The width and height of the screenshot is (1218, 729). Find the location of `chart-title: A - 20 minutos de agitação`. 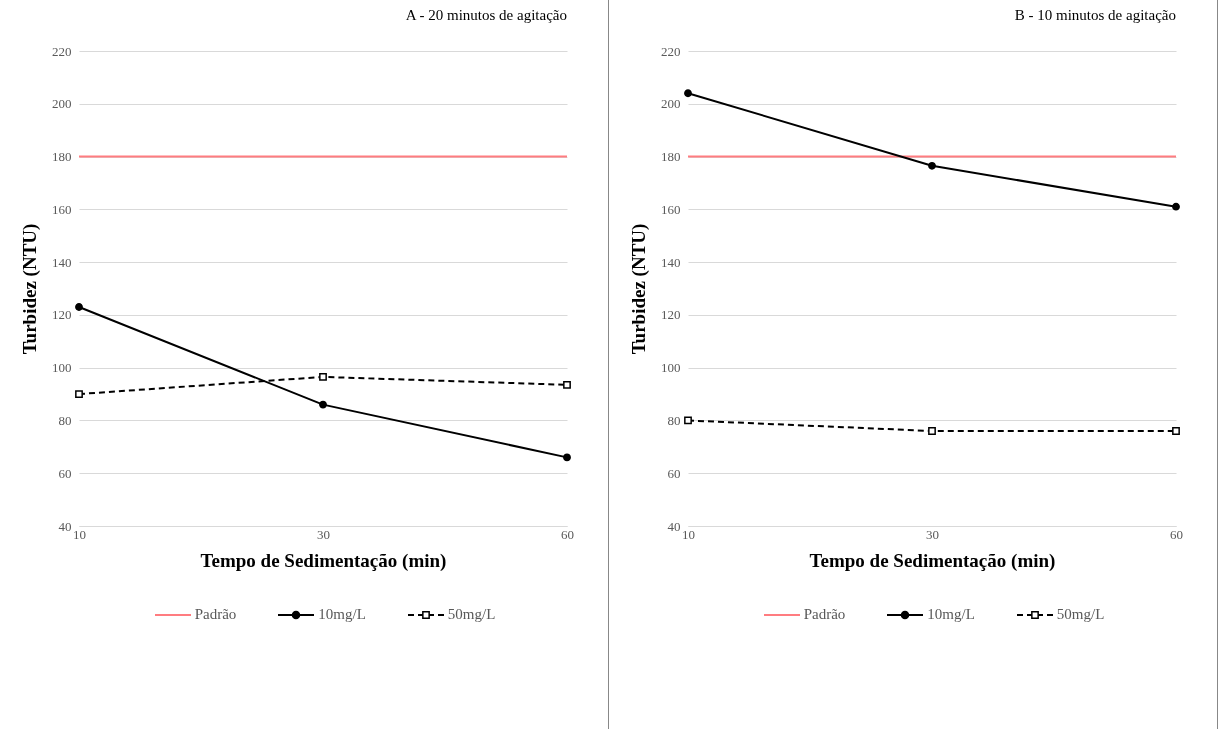

chart-title: A - 20 minutos de agitação is located at coordinates (486, 15).